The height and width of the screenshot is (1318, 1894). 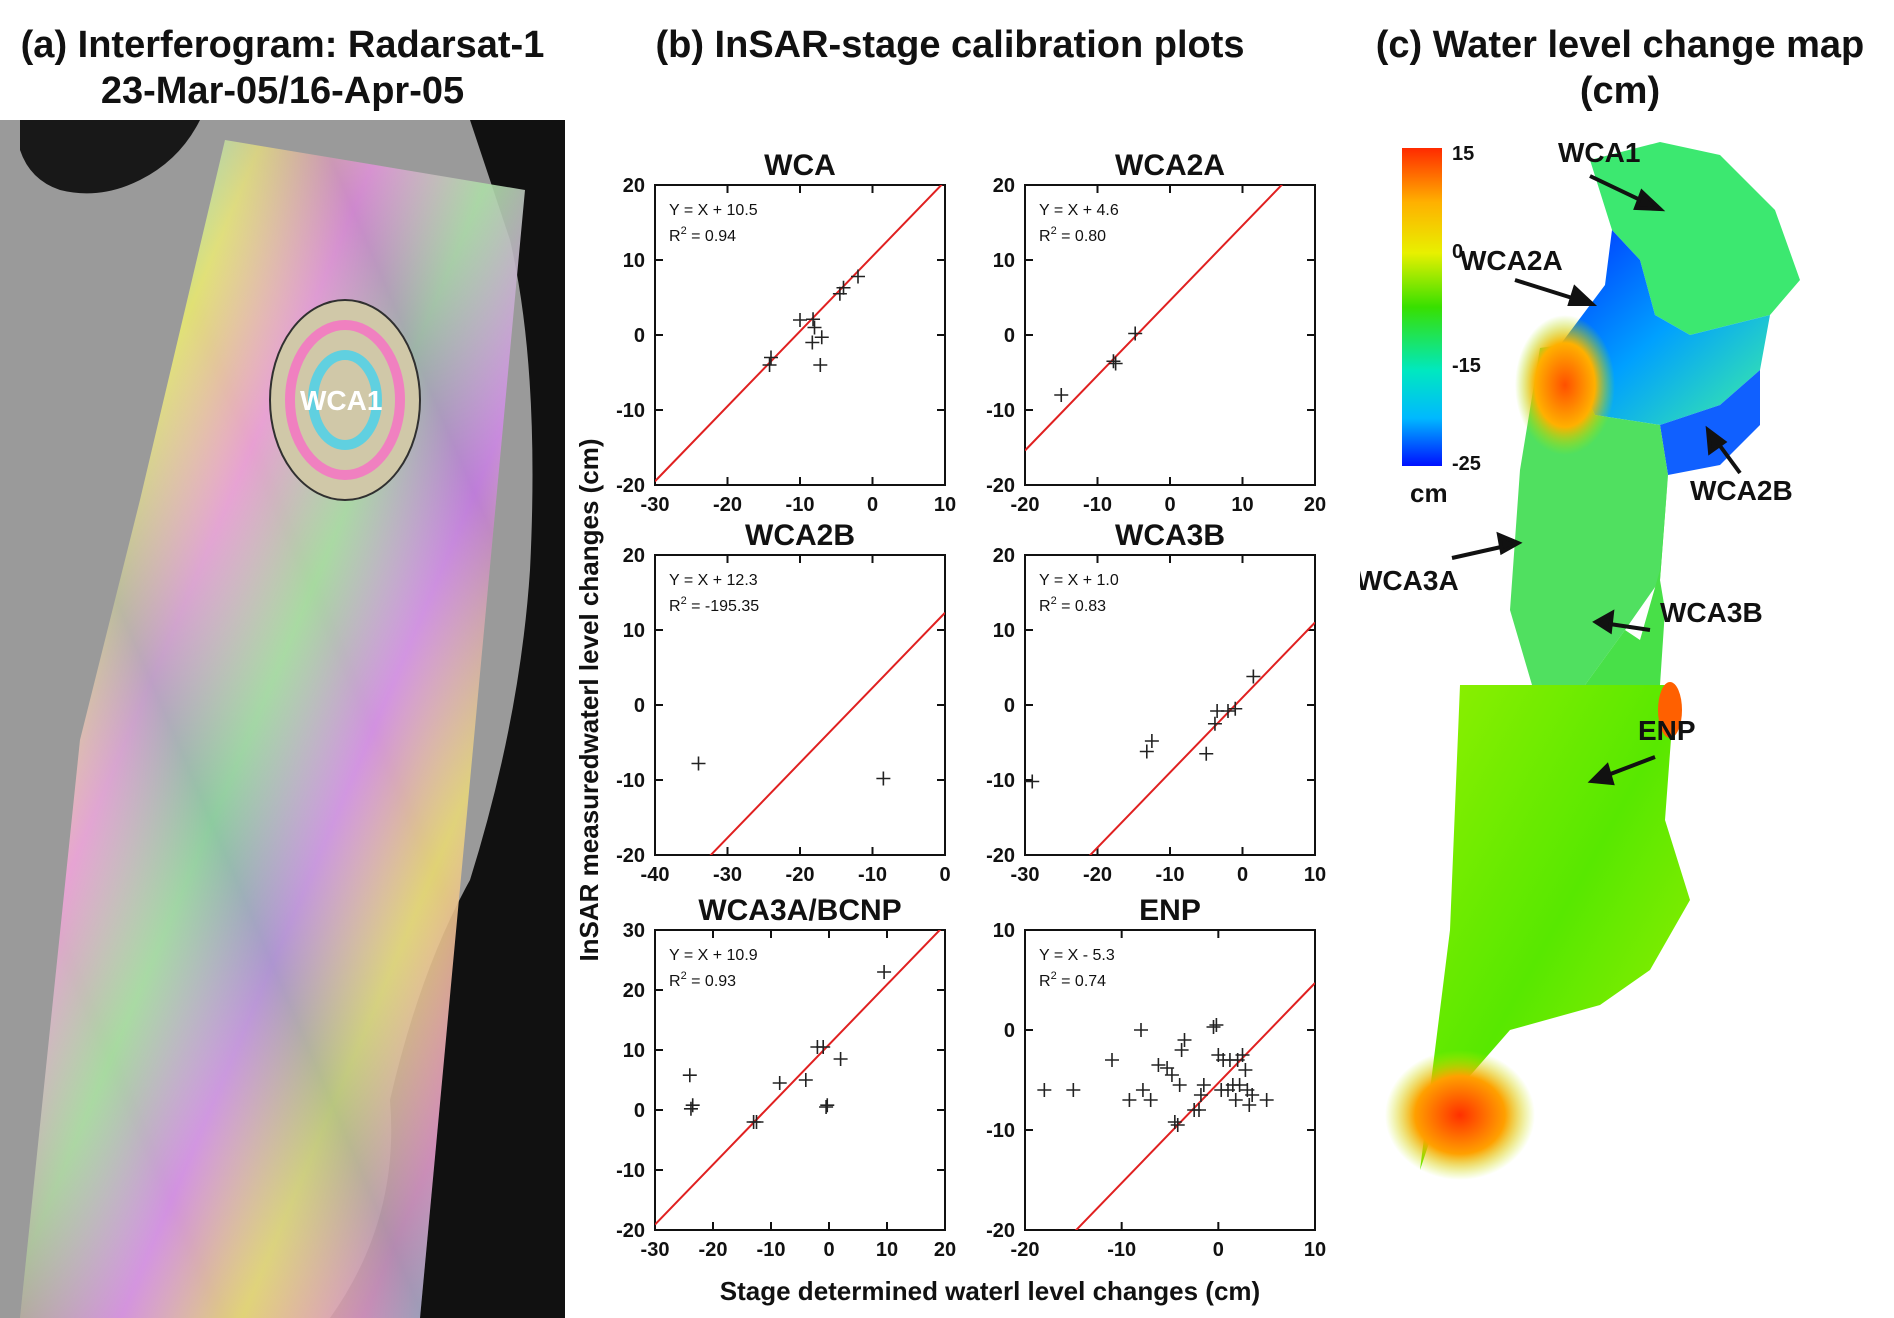 I want to click on plot-title: WCA, so click(x=800, y=165).